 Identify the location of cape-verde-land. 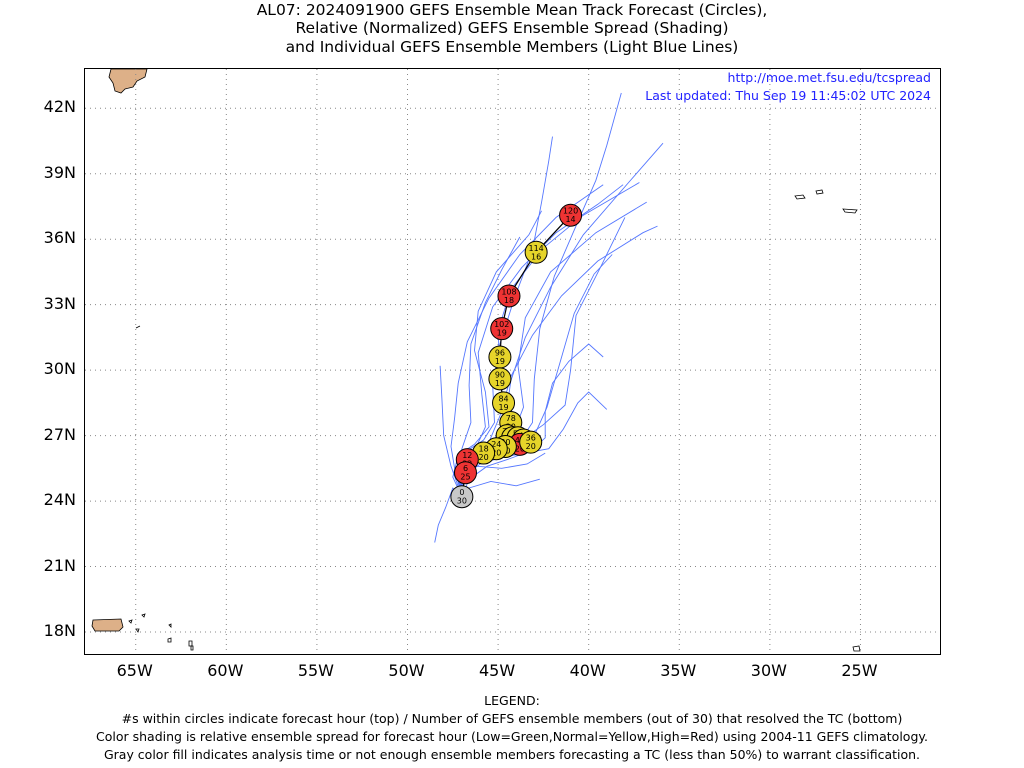
(856, 648).